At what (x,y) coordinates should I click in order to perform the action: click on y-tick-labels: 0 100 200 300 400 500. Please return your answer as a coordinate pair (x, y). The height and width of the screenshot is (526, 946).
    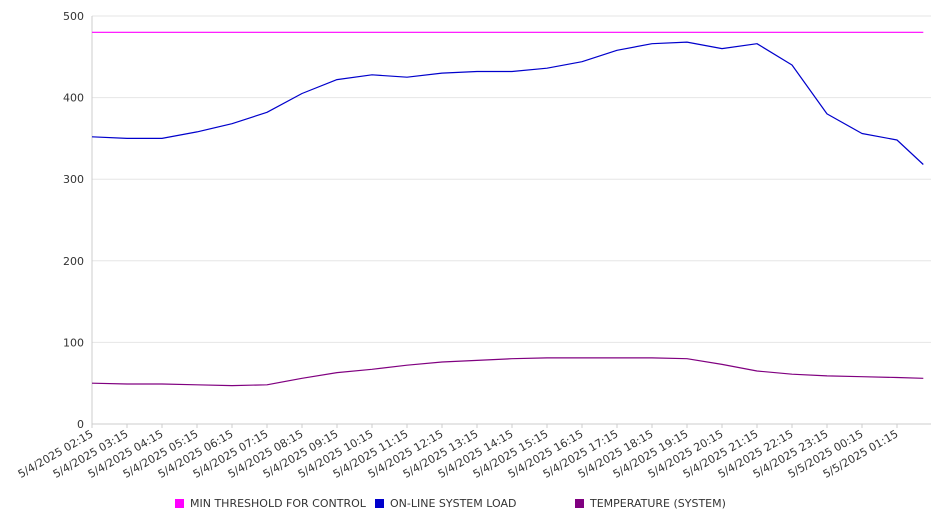
    Looking at the image, I should click on (73, 220).